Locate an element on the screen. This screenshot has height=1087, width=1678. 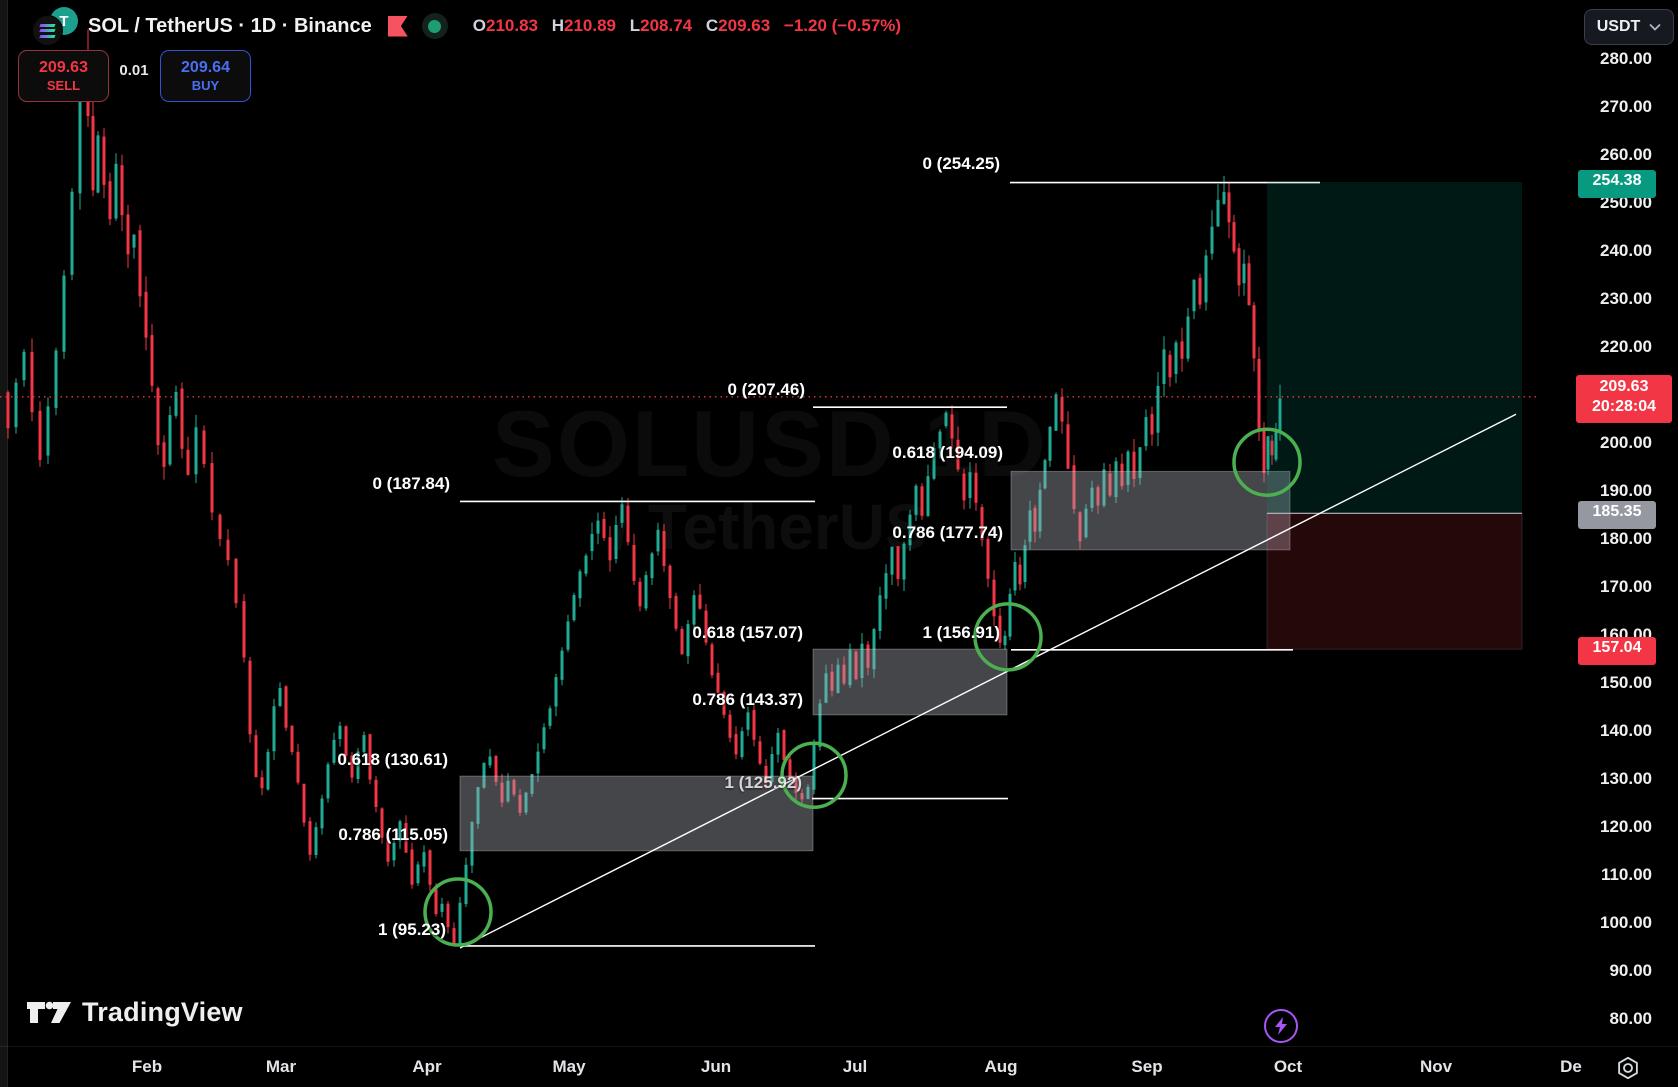
target-price-tag: 254.38 is located at coordinates (1617, 183).